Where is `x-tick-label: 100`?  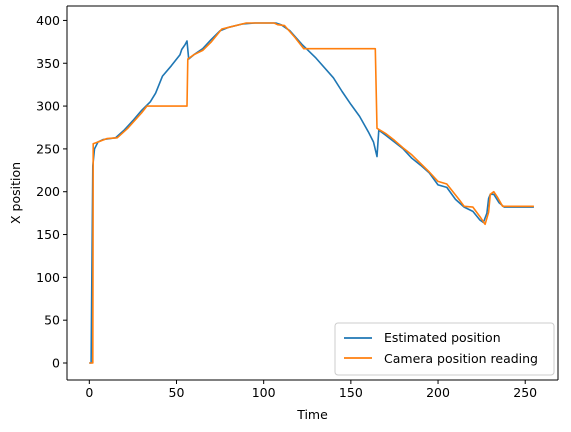 x-tick-label: 100 is located at coordinates (264, 392).